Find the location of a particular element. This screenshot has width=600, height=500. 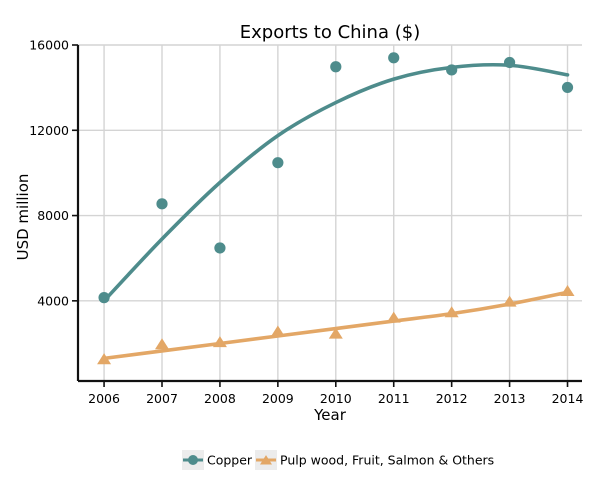

x-tick-label: 2006 is located at coordinates (104, 398).